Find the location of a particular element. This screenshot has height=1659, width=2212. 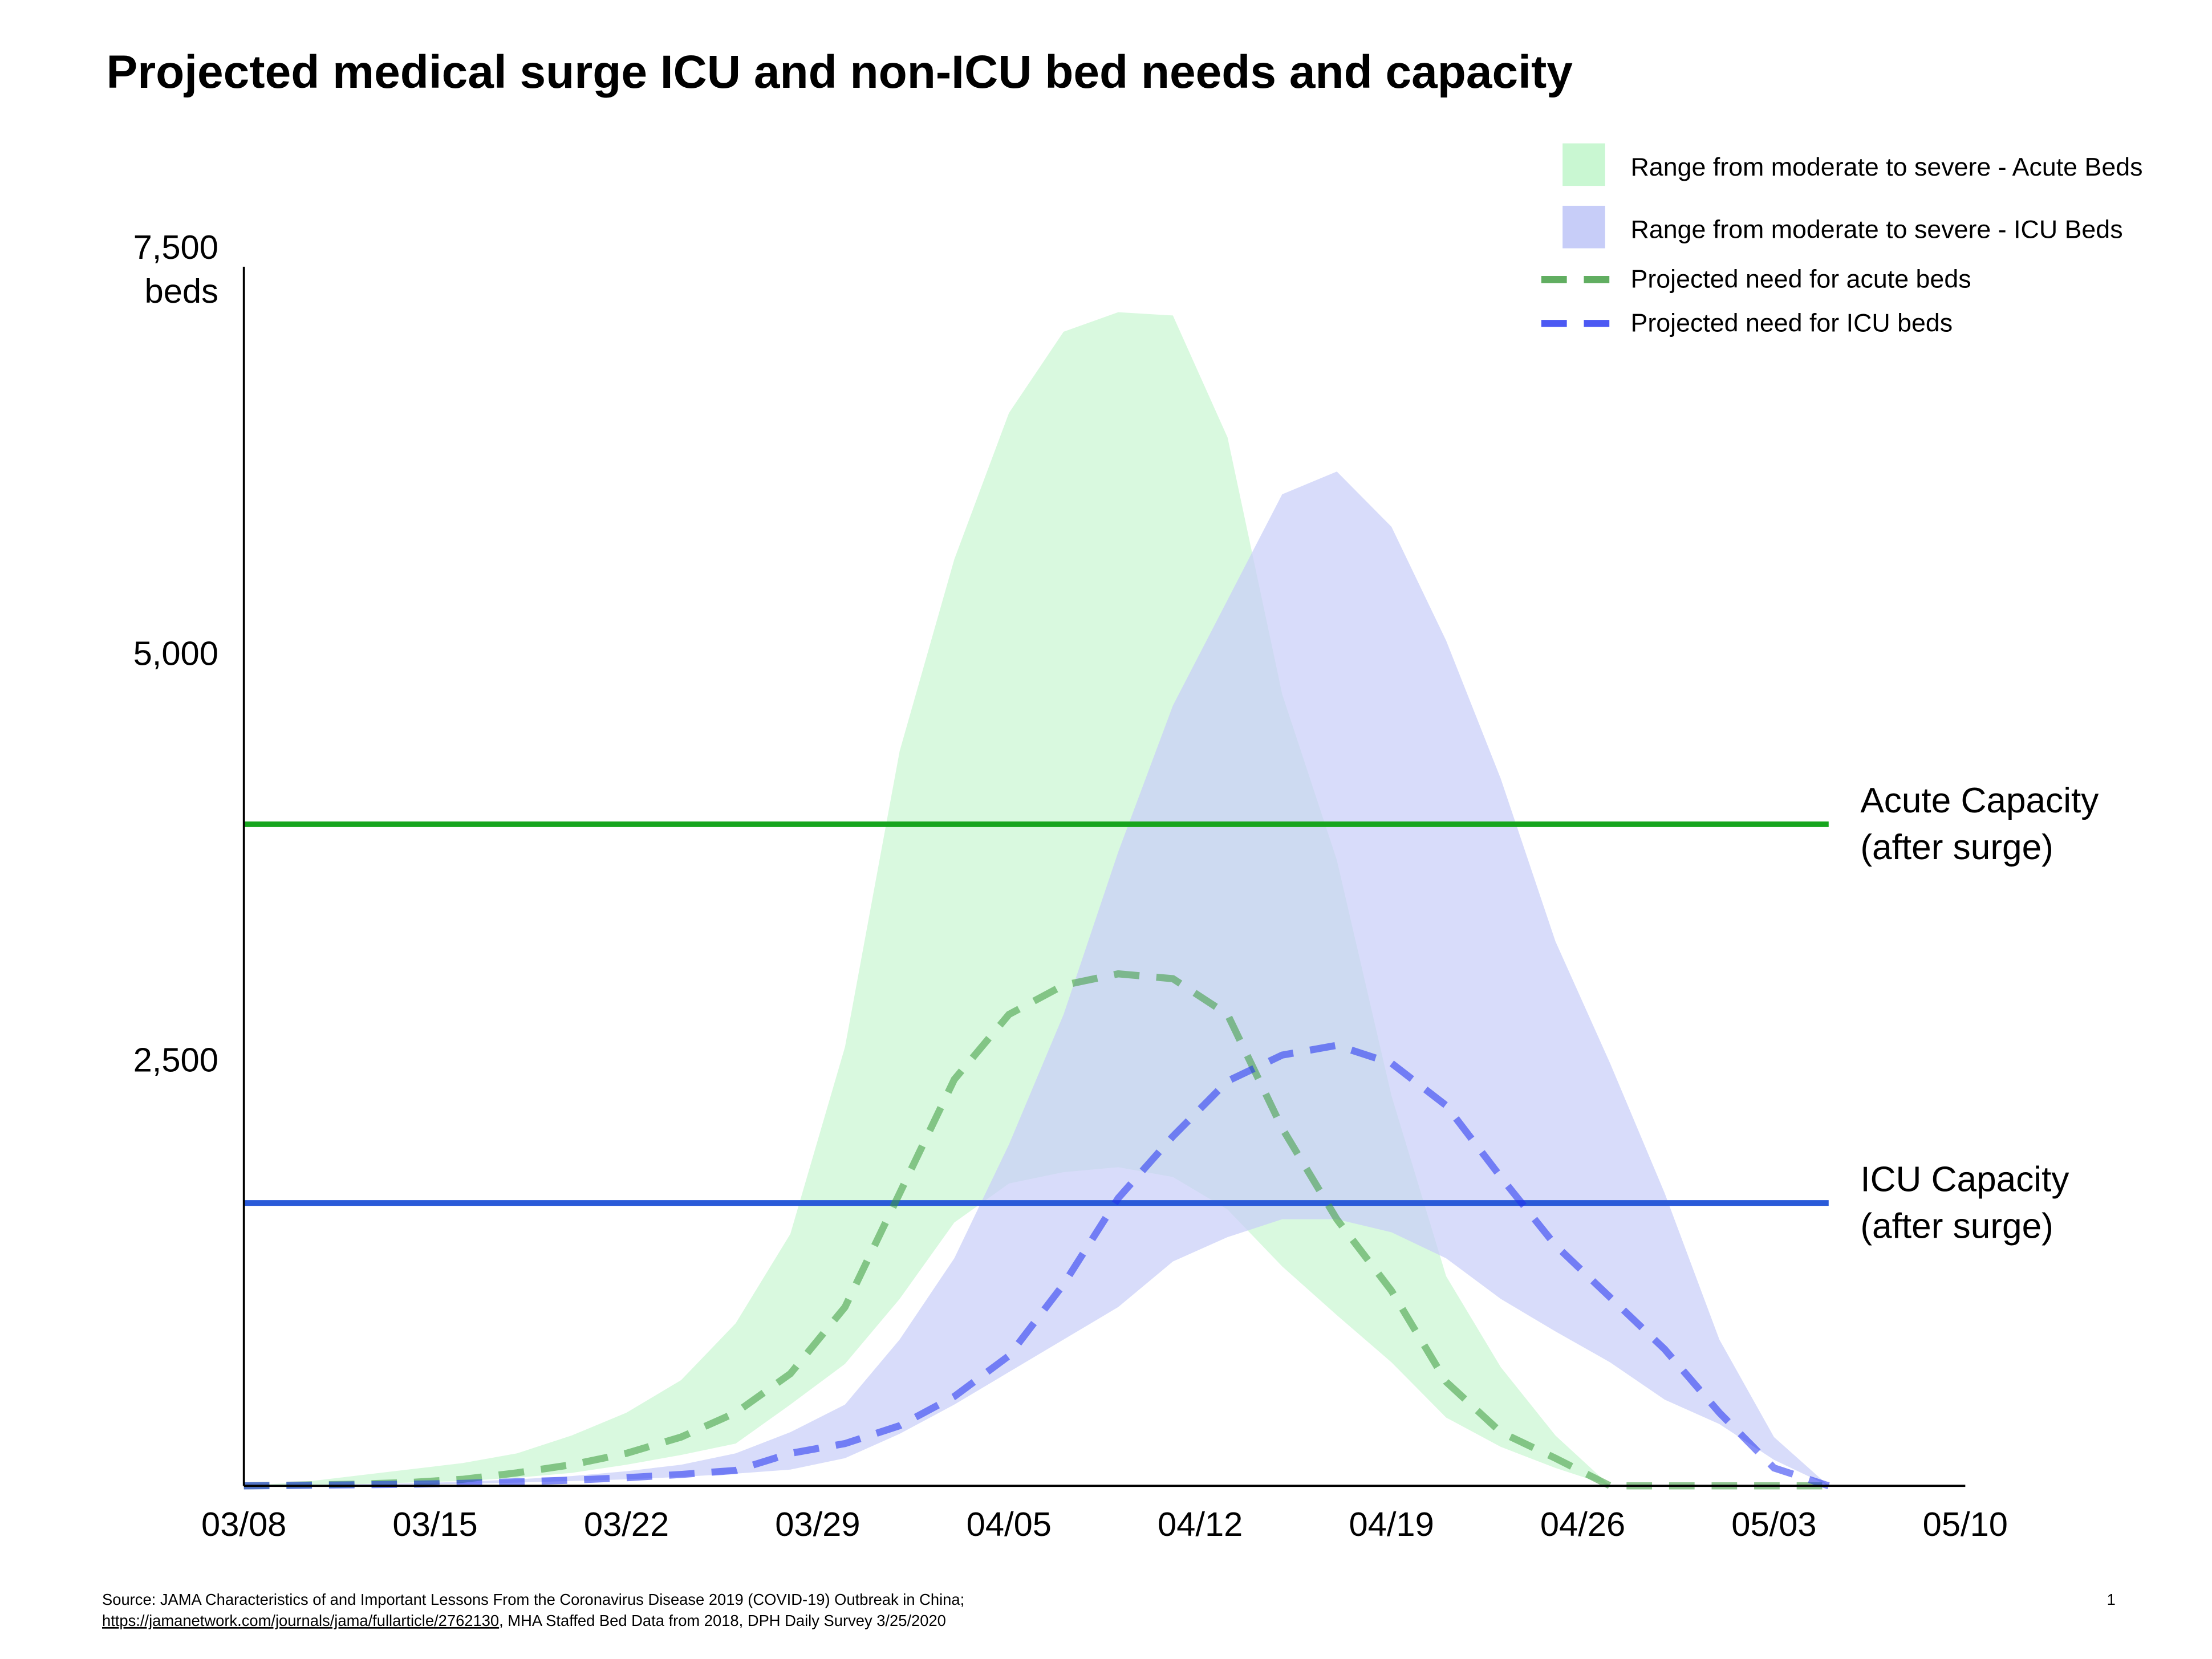

x-tick-label: 05/03 is located at coordinates (1773, 1524).